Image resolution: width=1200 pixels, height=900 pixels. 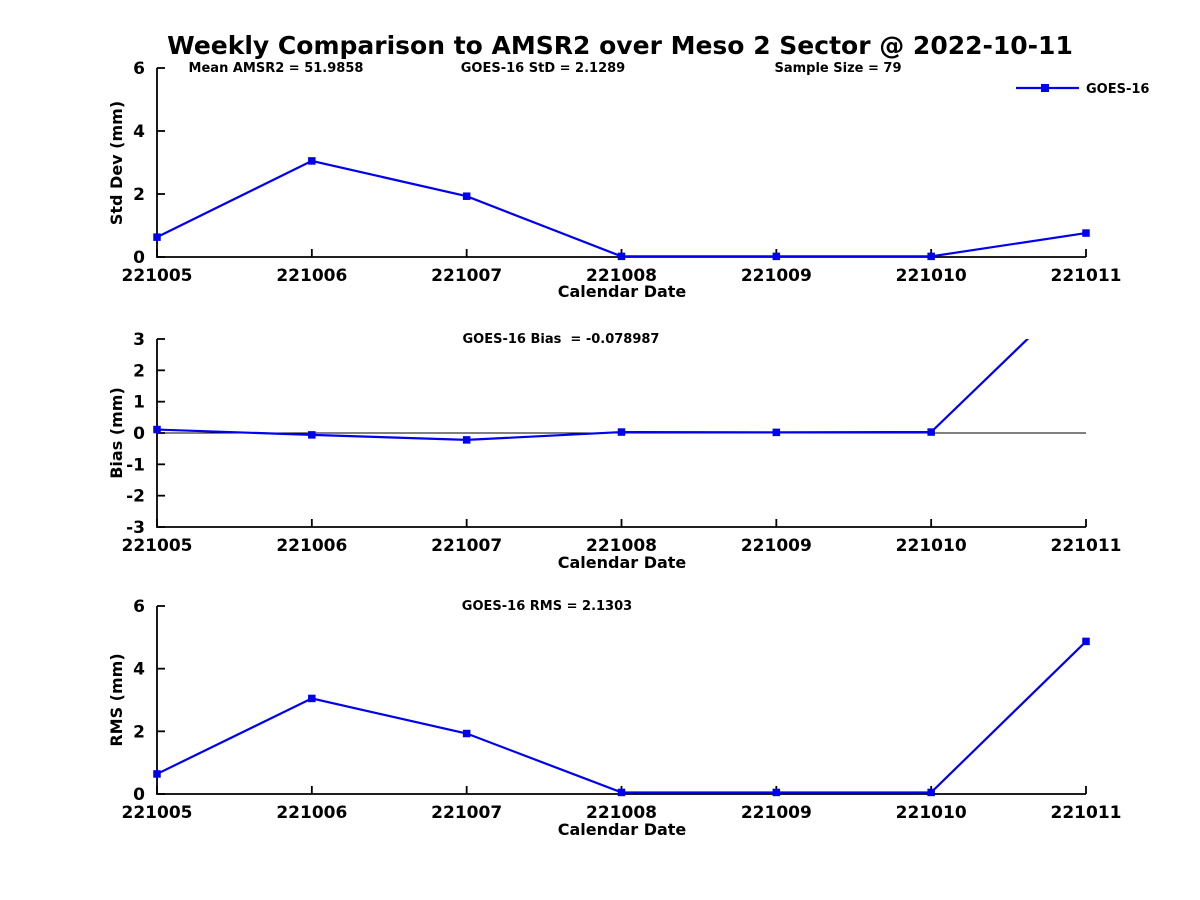 I want to click on annotation-goes16-bias: GOES-16 Bias = -0.078987, so click(x=561, y=339).